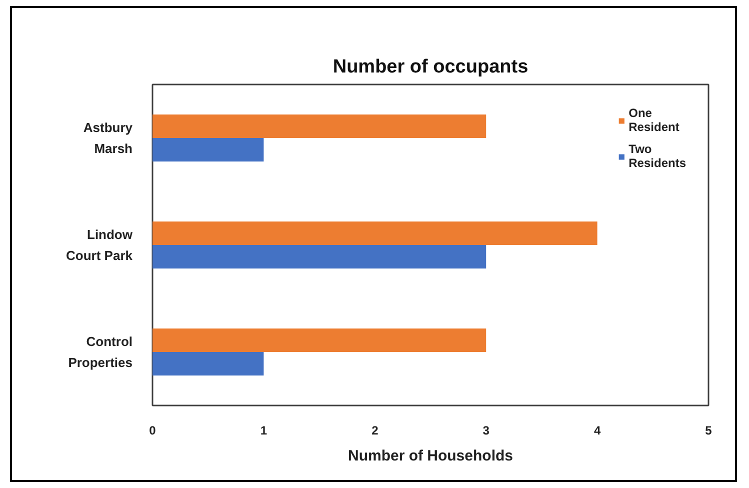 The image size is (749, 488). I want to click on x-tick-label: 4, so click(597, 431).